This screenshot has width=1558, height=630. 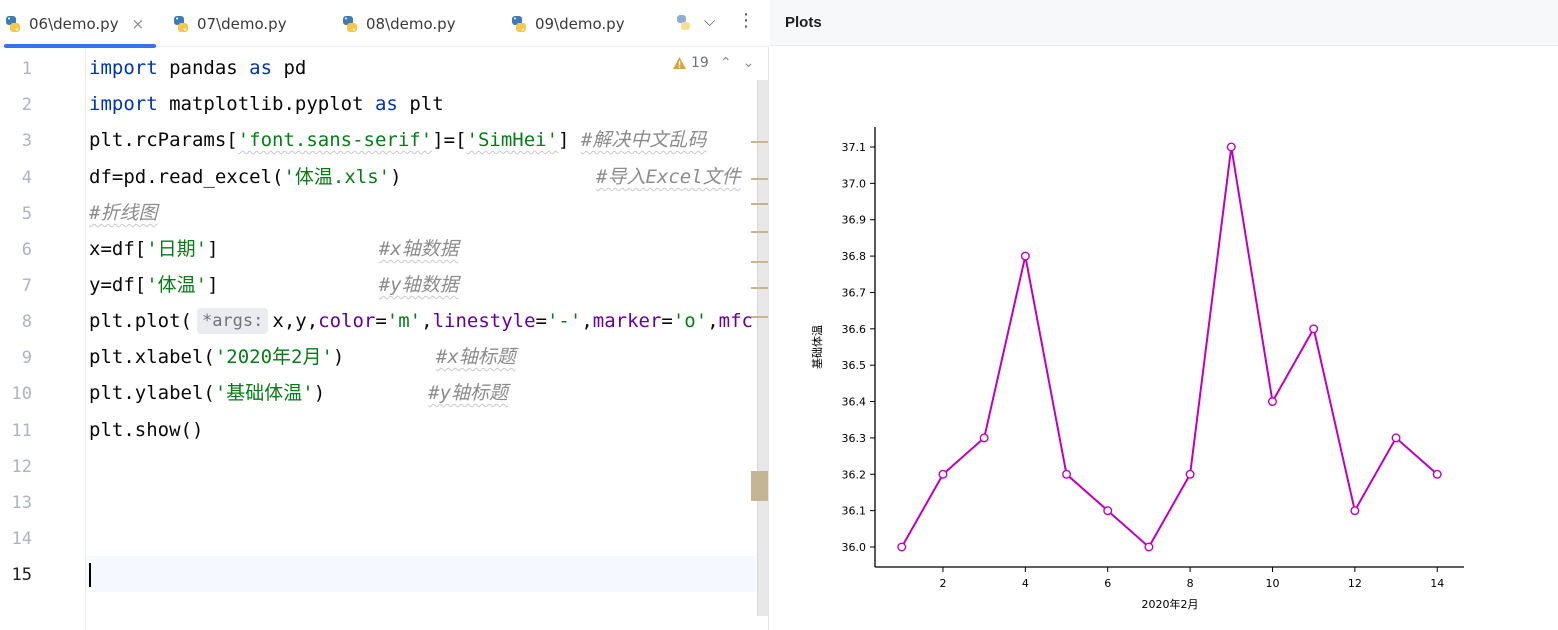 I want to click on y-tick-label: 36.0, so click(x=854, y=547).